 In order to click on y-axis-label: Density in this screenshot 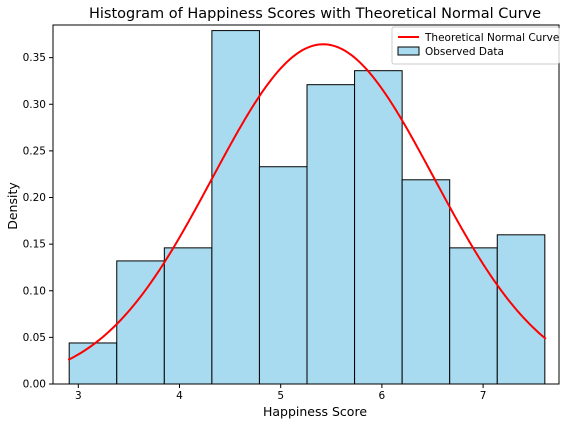, I will do `click(12, 206)`.